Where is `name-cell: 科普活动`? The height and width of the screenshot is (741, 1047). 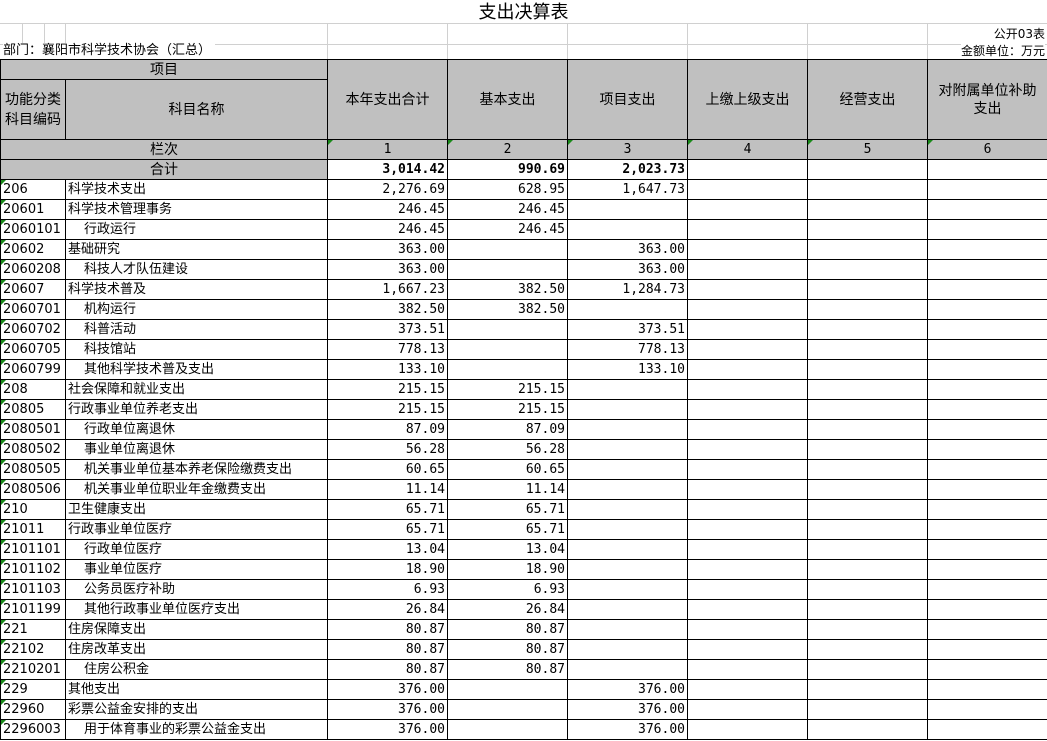 name-cell: 科普活动 is located at coordinates (196, 329).